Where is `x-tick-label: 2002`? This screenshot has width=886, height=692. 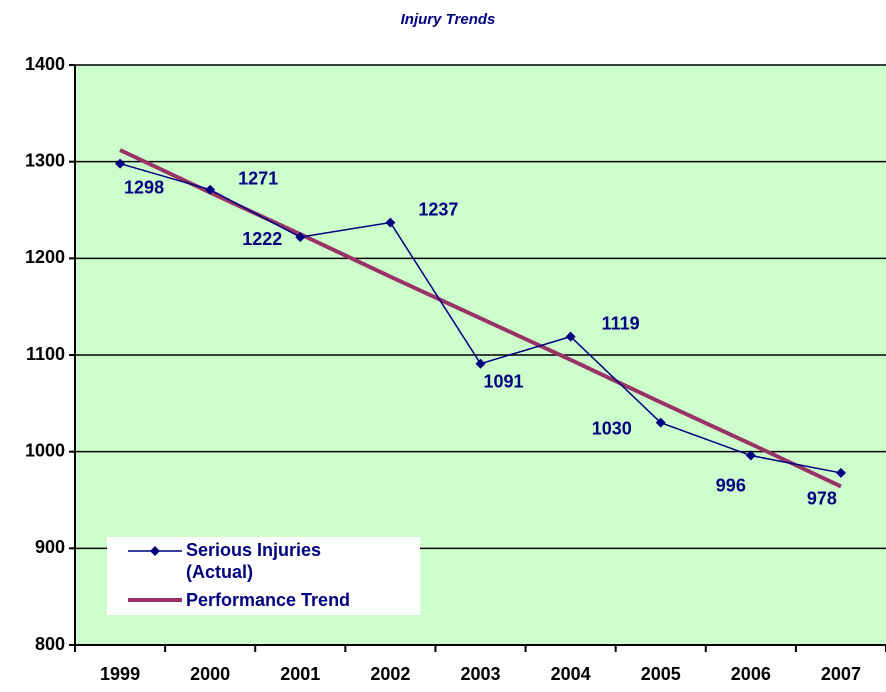
x-tick-label: 2002 is located at coordinates (390, 674).